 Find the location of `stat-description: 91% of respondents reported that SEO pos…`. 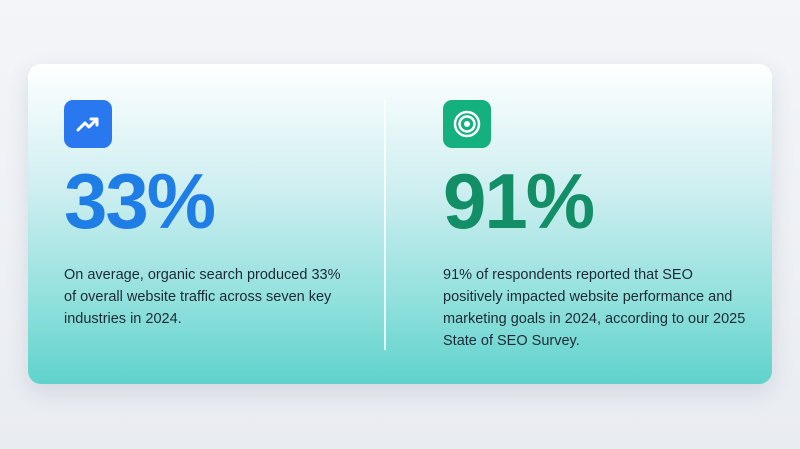

stat-description: 91% of respondents reported that SEO pos… is located at coordinates (594, 308).